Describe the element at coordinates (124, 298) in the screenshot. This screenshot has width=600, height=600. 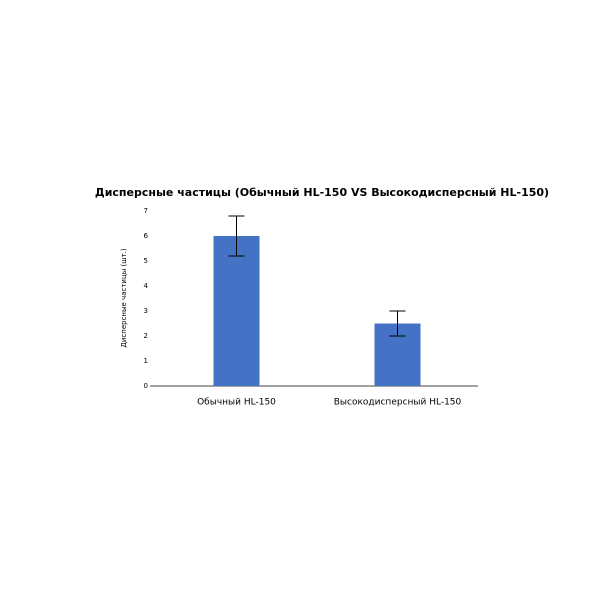
I see `y-axis-label: Дисперсные частицы (шт.)` at that location.